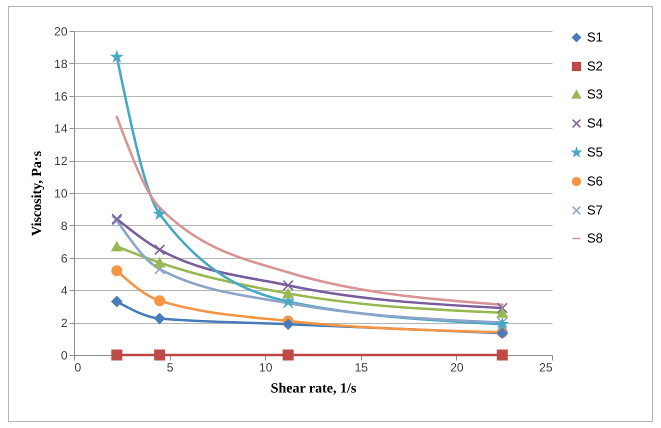 The width and height of the screenshot is (661, 428). What do you see at coordinates (64, 225) in the screenshot?
I see `y-tick-label: 8` at bounding box center [64, 225].